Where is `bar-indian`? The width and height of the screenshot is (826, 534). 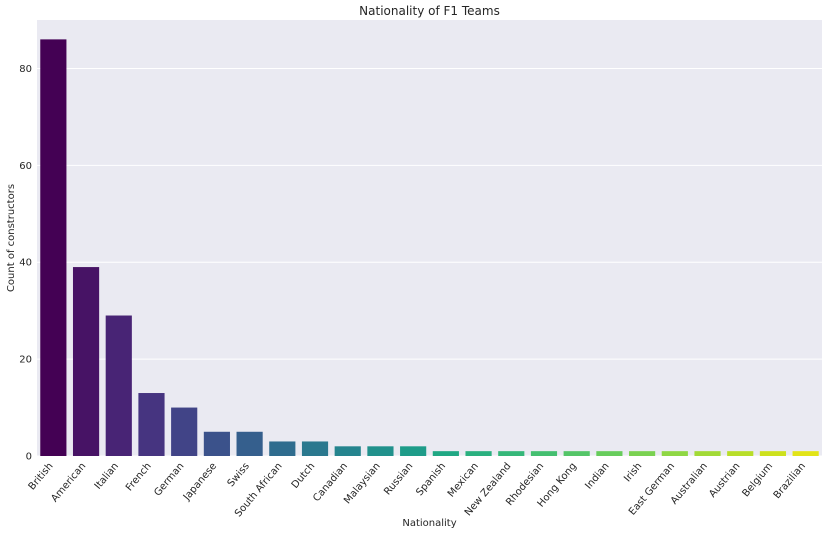 bar-indian is located at coordinates (609, 453).